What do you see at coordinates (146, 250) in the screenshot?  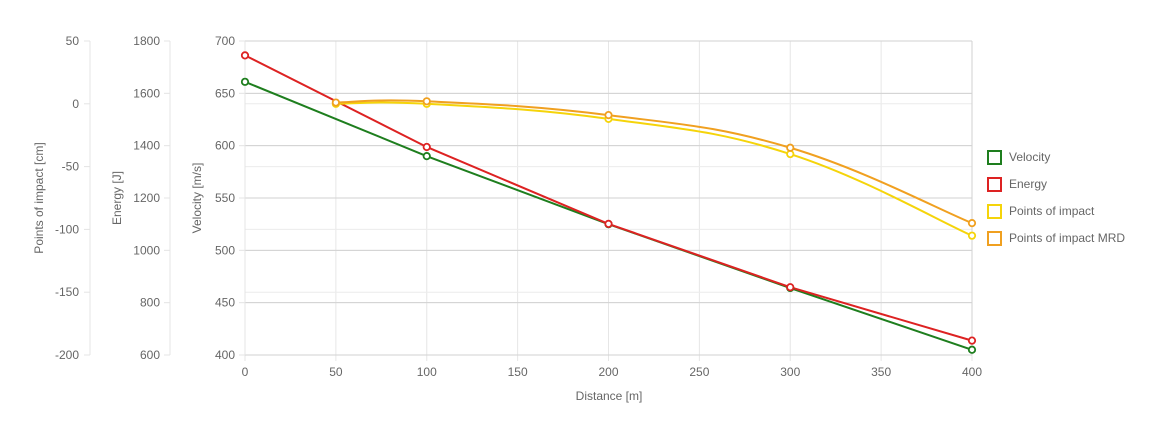 I see `energy-tick-label: 1000` at bounding box center [146, 250].